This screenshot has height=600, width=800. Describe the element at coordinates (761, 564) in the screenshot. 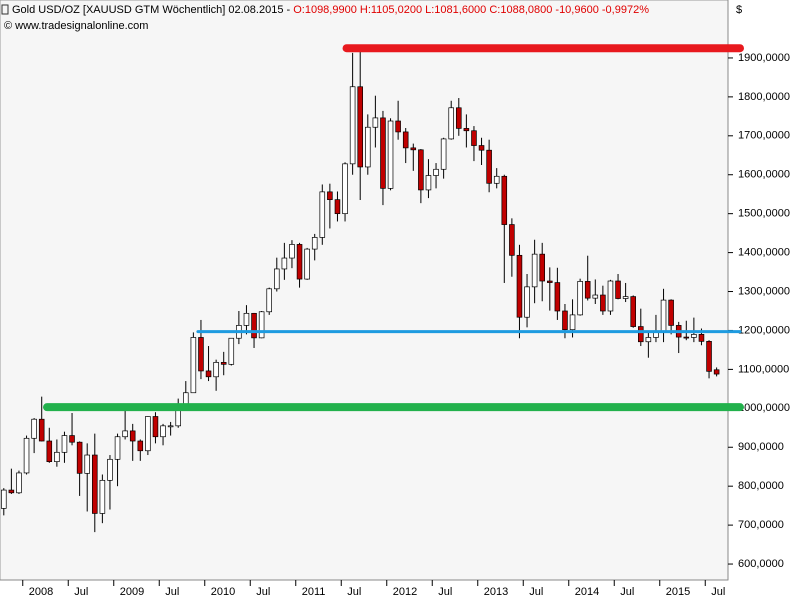

I see `y-tick-label: 600,0000` at that location.